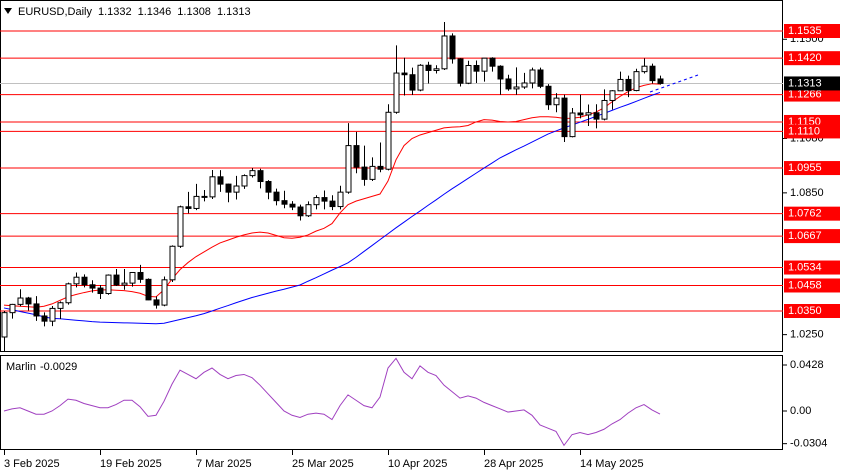 The width and height of the screenshot is (841, 474). Describe the element at coordinates (21, 367) in the screenshot. I see `oscillator-name: Marlin` at that location.